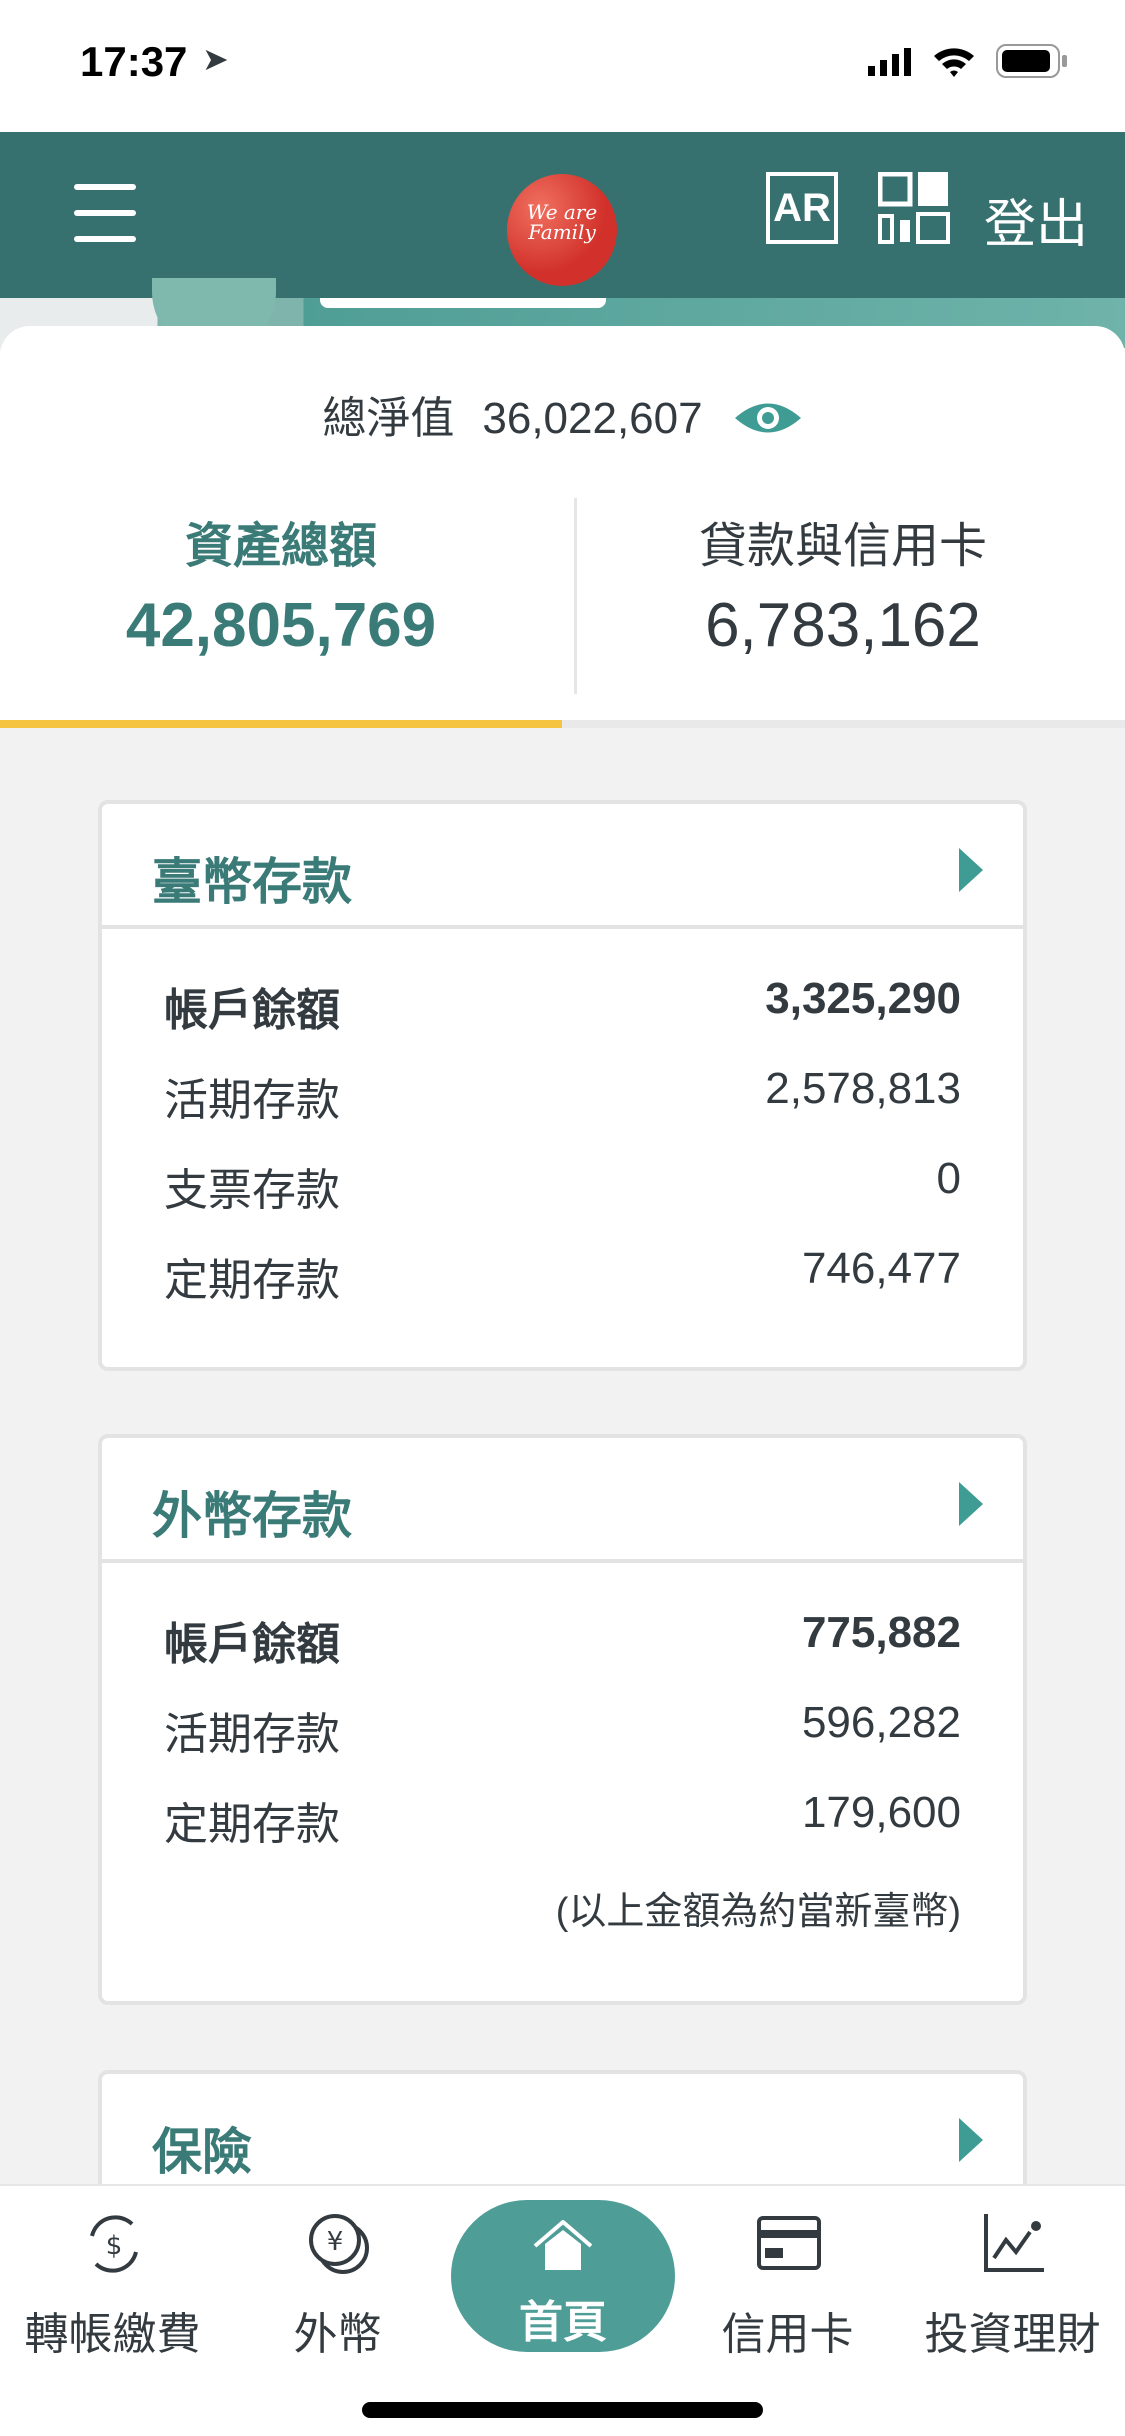  I want to click on transfer-icon: $, so click(114, 2244).